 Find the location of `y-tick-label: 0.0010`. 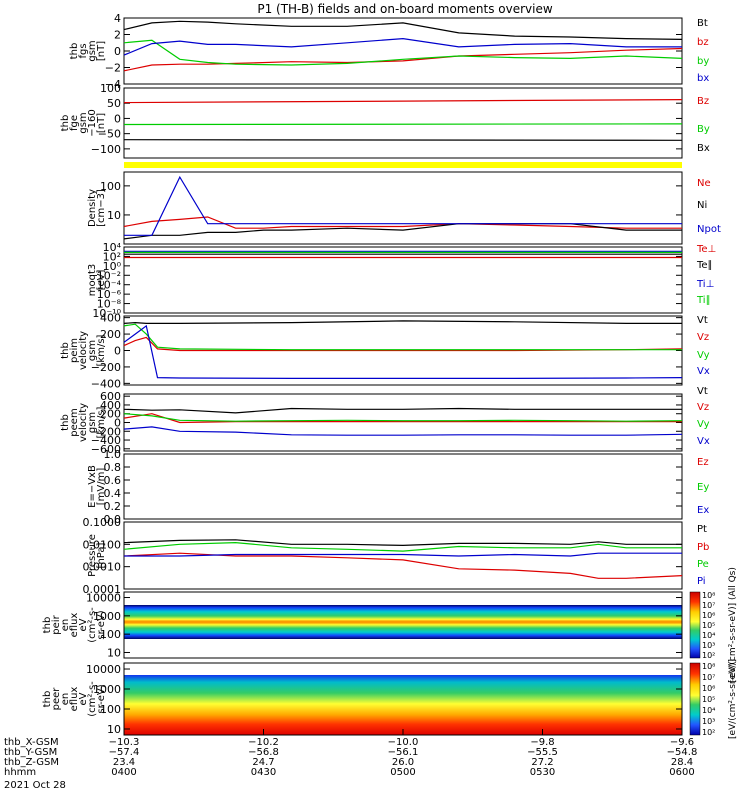

y-tick-label: 0.0010 is located at coordinates (102, 567).